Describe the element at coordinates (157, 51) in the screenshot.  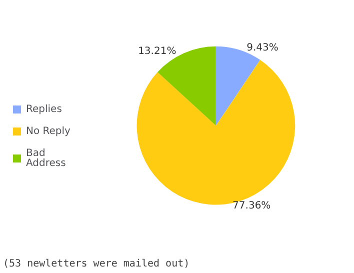
I see `data-label: 13.21%` at that location.